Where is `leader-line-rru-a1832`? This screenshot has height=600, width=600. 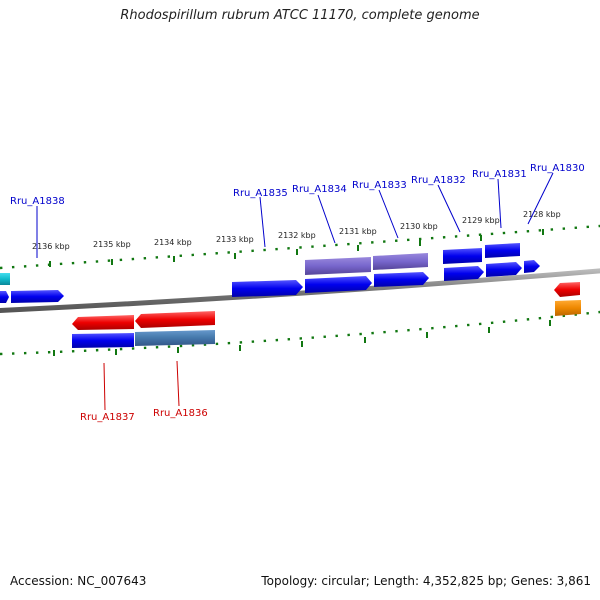 leader-line-rru-a1832 is located at coordinates (449, 208).